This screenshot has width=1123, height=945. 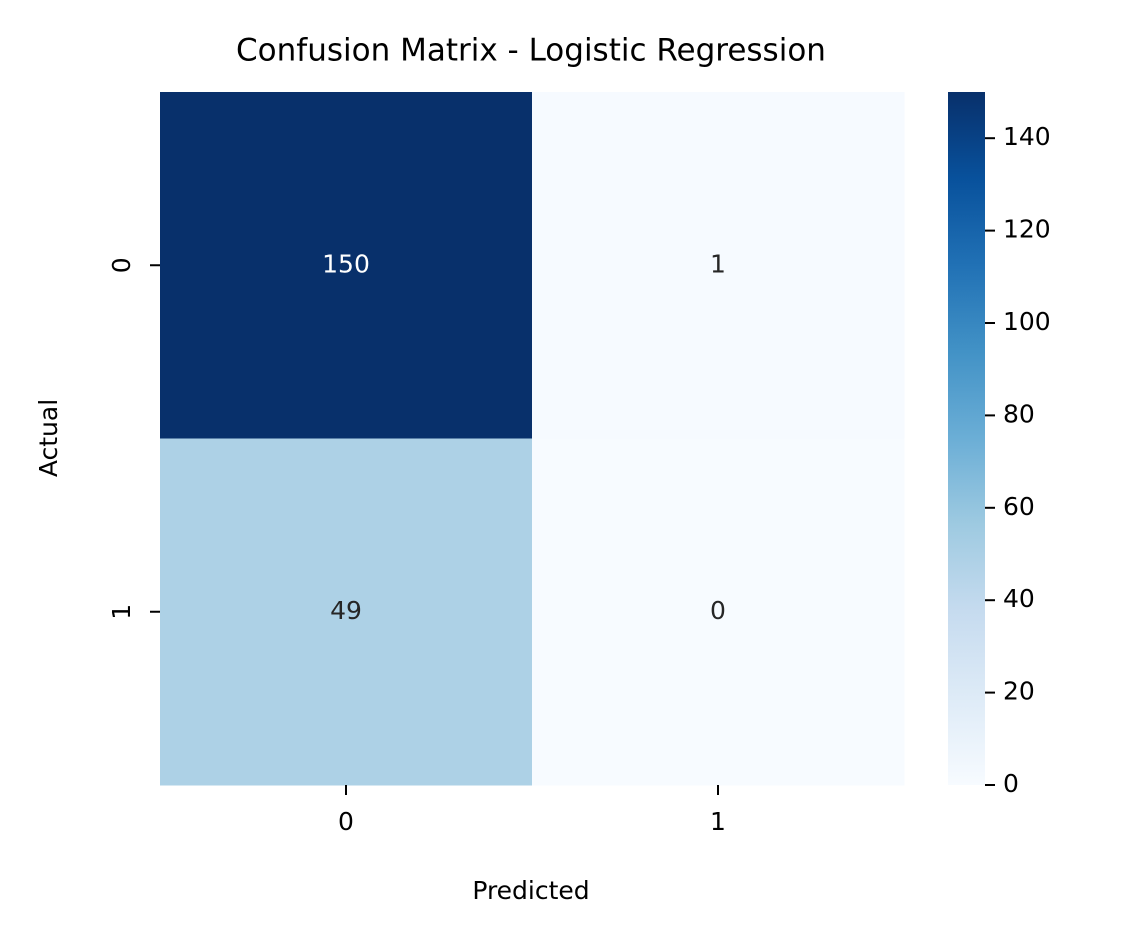 What do you see at coordinates (1027, 229) in the screenshot?
I see `colorbar-tick-label: 120` at bounding box center [1027, 229].